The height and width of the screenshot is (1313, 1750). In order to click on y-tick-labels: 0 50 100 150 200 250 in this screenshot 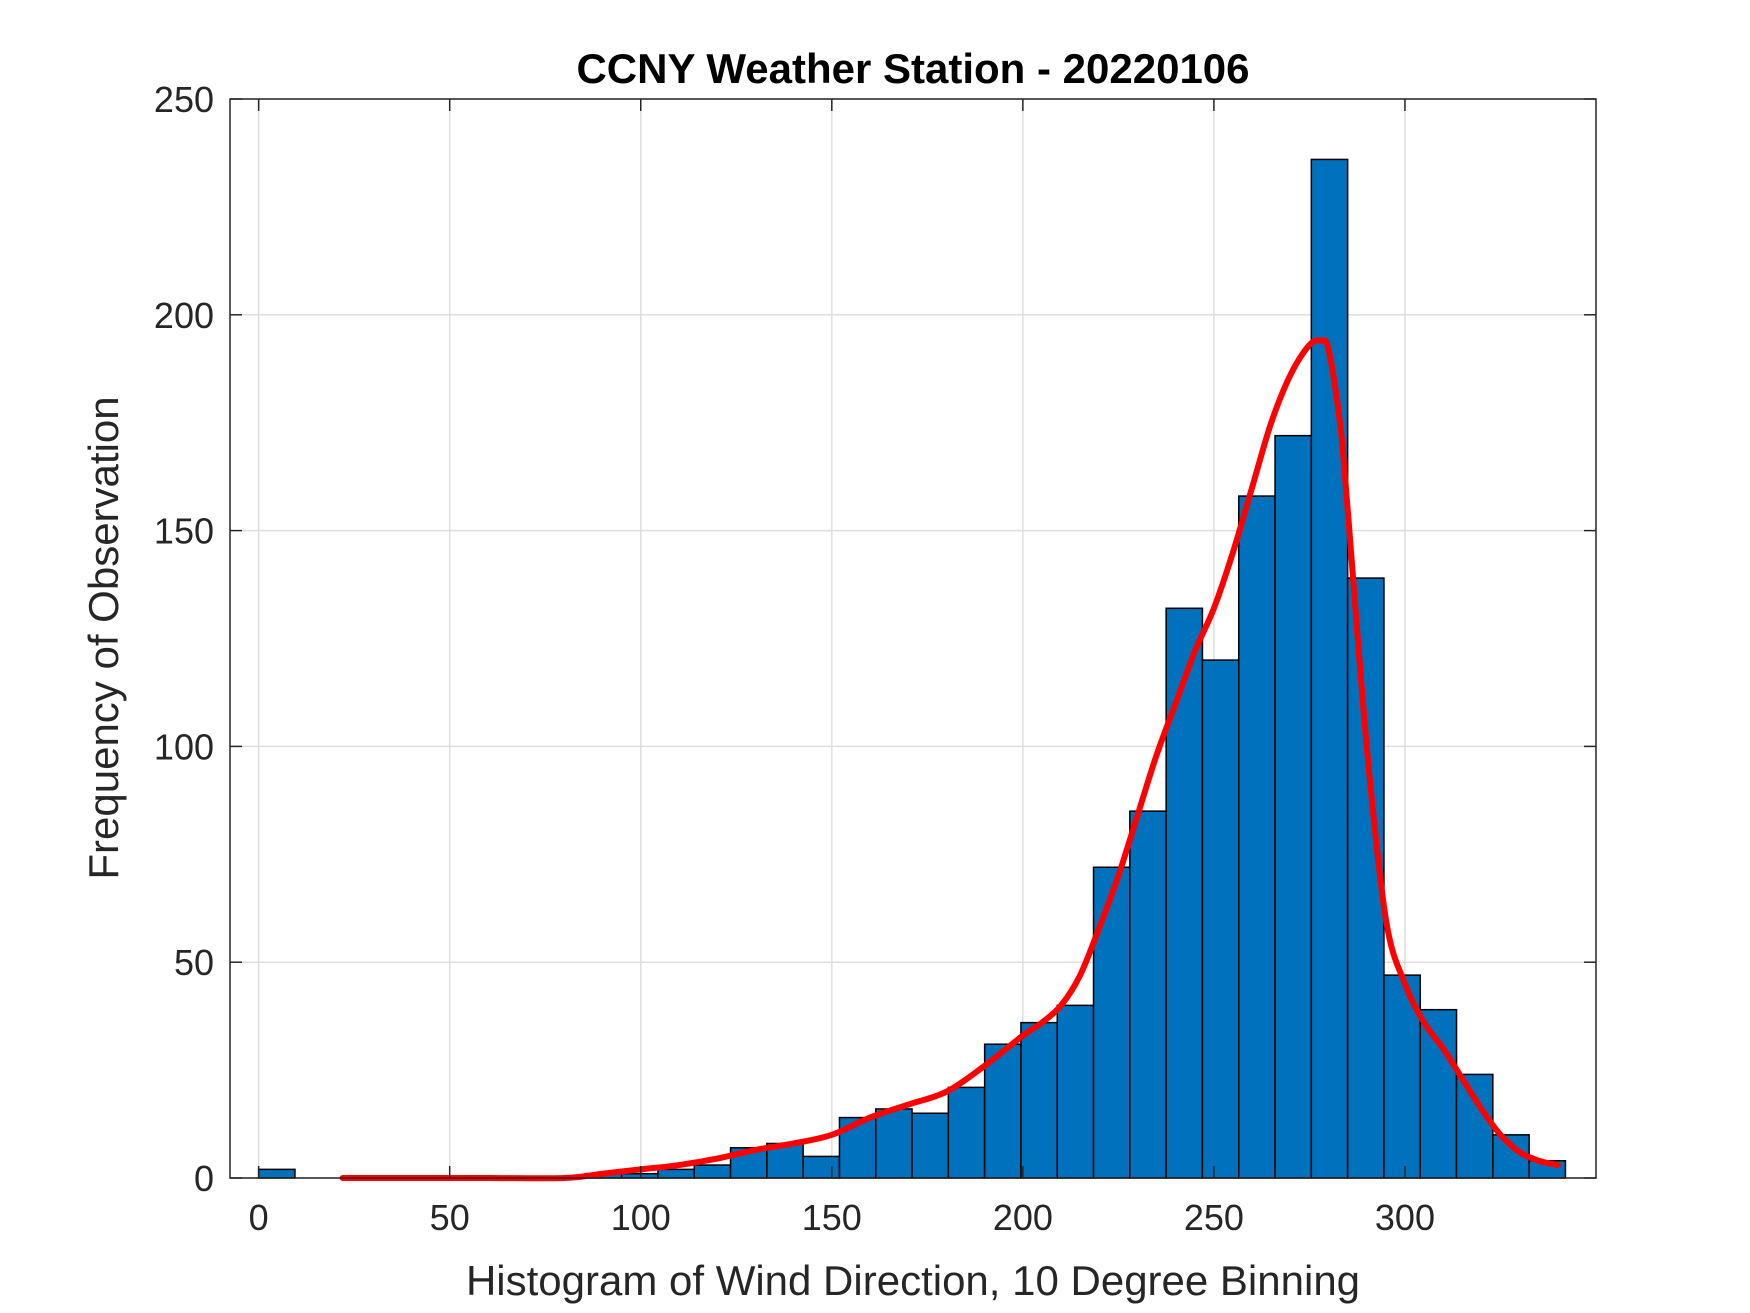, I will do `click(184, 639)`.